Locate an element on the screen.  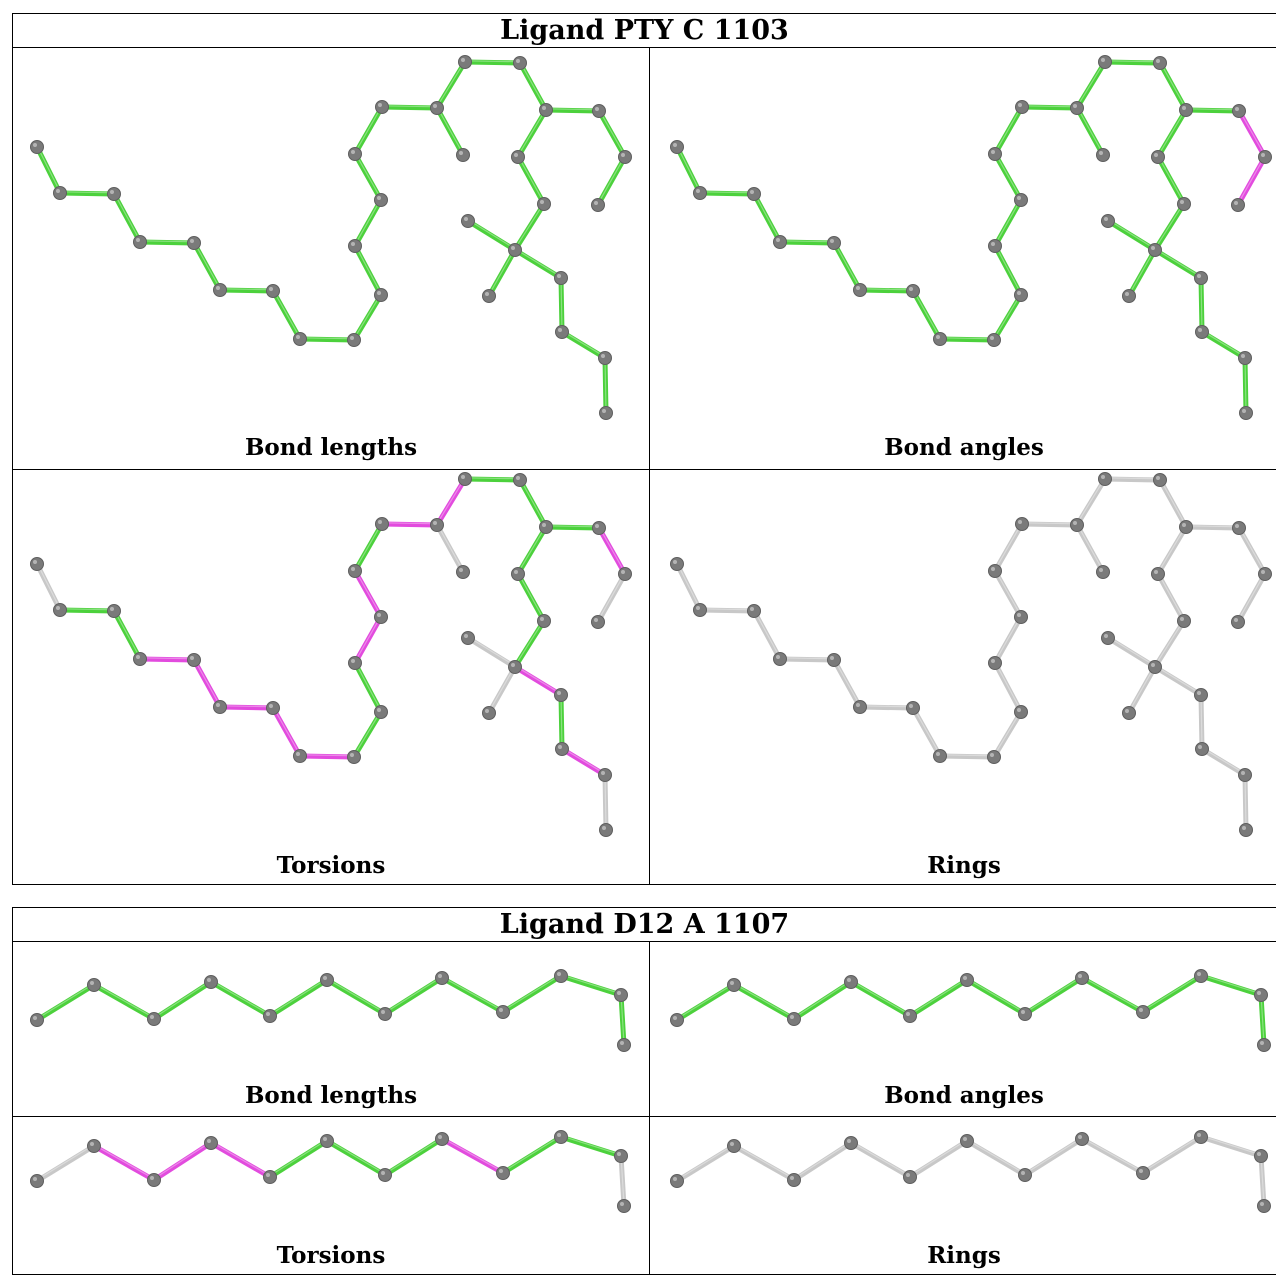
panel-label-rings: Rings is located at coordinates (964, 1255).